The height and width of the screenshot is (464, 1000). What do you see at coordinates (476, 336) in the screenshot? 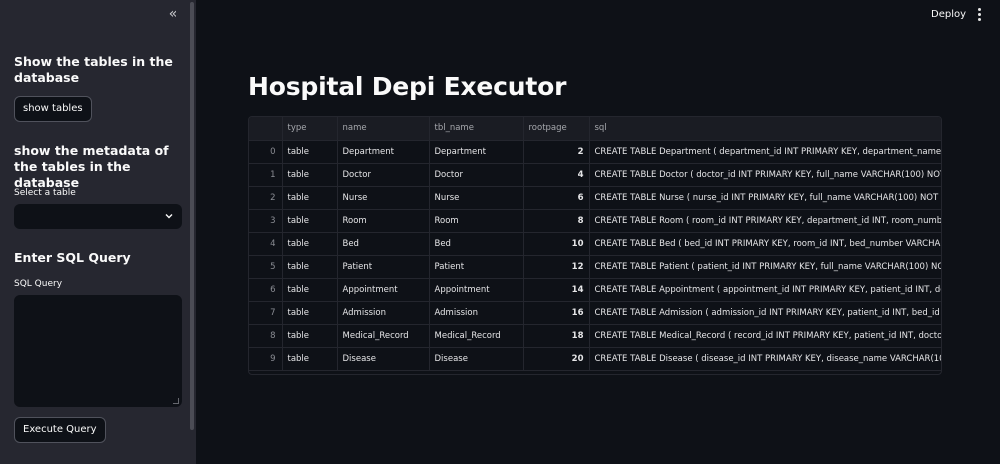
I see `tbl-name-cell: Medical_Record` at bounding box center [476, 336].